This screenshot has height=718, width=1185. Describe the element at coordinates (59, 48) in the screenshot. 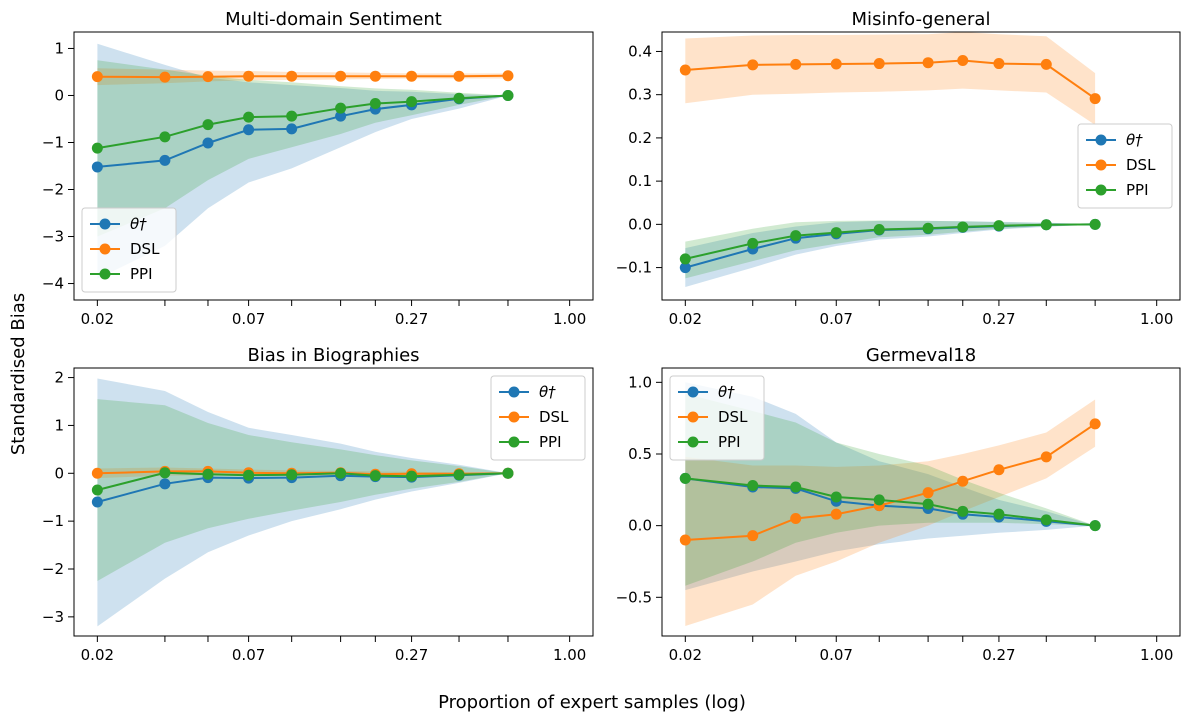

I see `y-tick-label: 1` at that location.